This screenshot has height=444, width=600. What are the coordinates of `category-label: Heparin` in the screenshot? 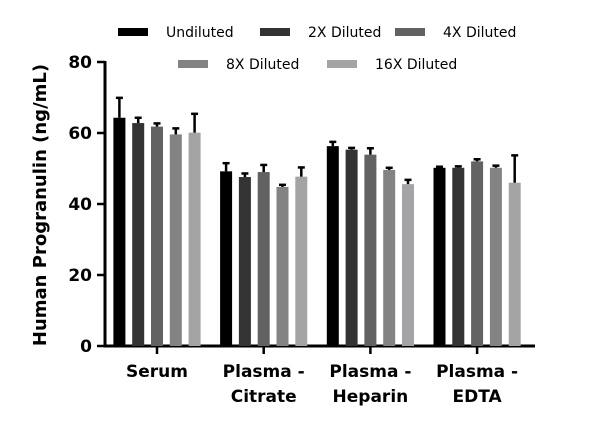 It's located at (371, 397).